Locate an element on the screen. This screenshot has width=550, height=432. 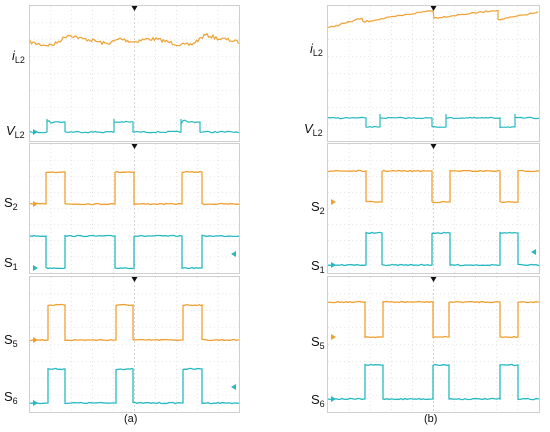
trace-b-iL2 is located at coordinates (433, 18).